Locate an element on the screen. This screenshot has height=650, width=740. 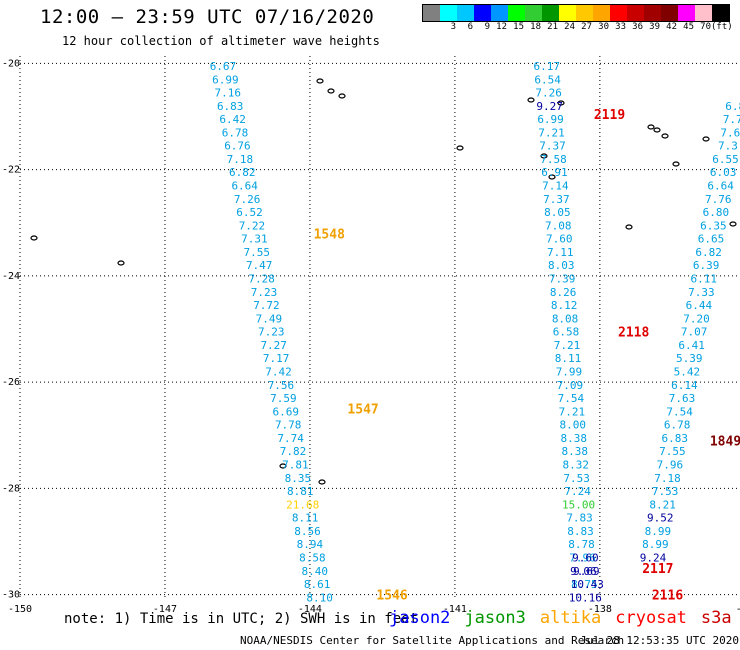
color-scale-label: 21 is located at coordinates (552, 27).